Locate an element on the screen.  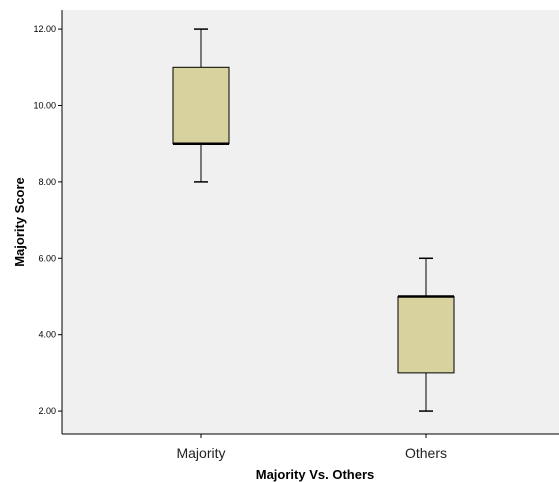
y-axis-ticks: 2.00 4.00 6.00 8.00 10.00 12.00 is located at coordinates (47, 220).